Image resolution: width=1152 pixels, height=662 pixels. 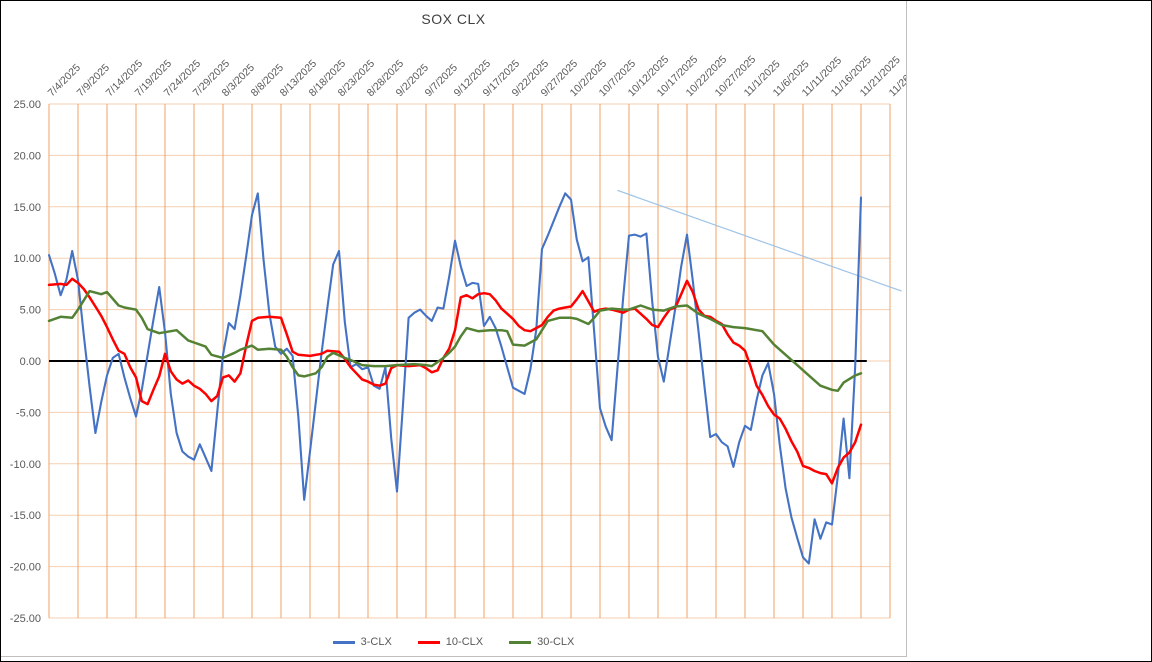 What do you see at coordinates (27, 259) in the screenshot?
I see `svg-text: 10.00` at bounding box center [27, 259].